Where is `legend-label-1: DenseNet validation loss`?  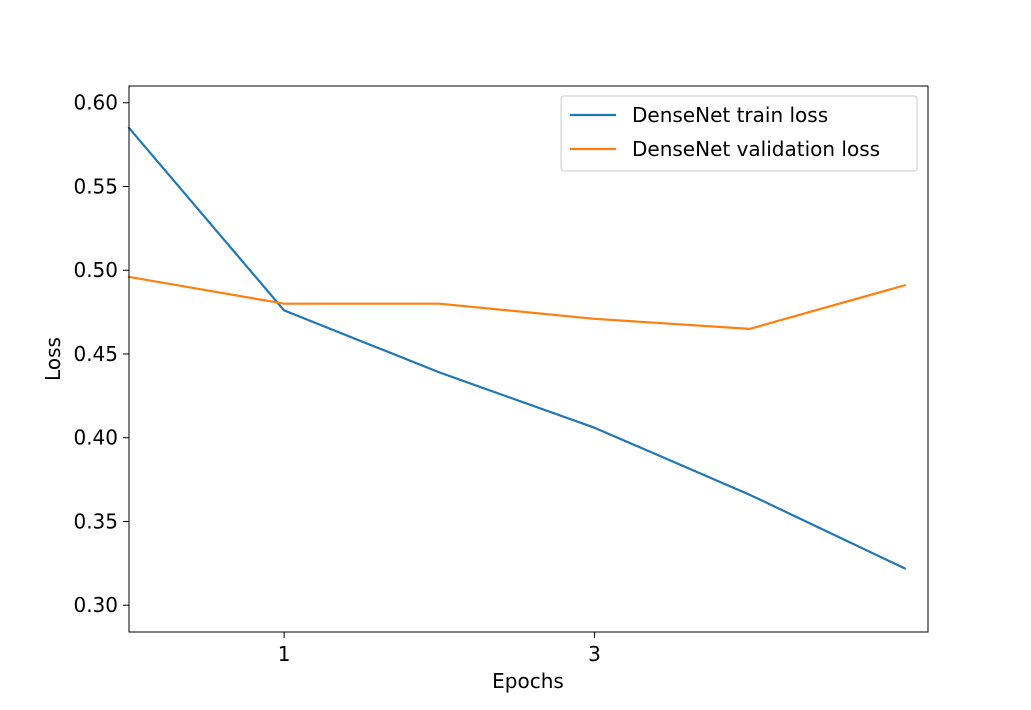
legend-label-1: DenseNet validation loss is located at coordinates (756, 149).